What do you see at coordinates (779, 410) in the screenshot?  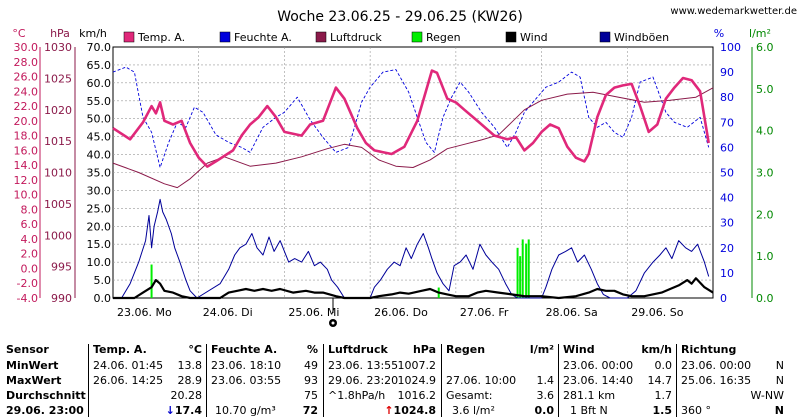 I see `cur-dir-value: N` at bounding box center [779, 410].